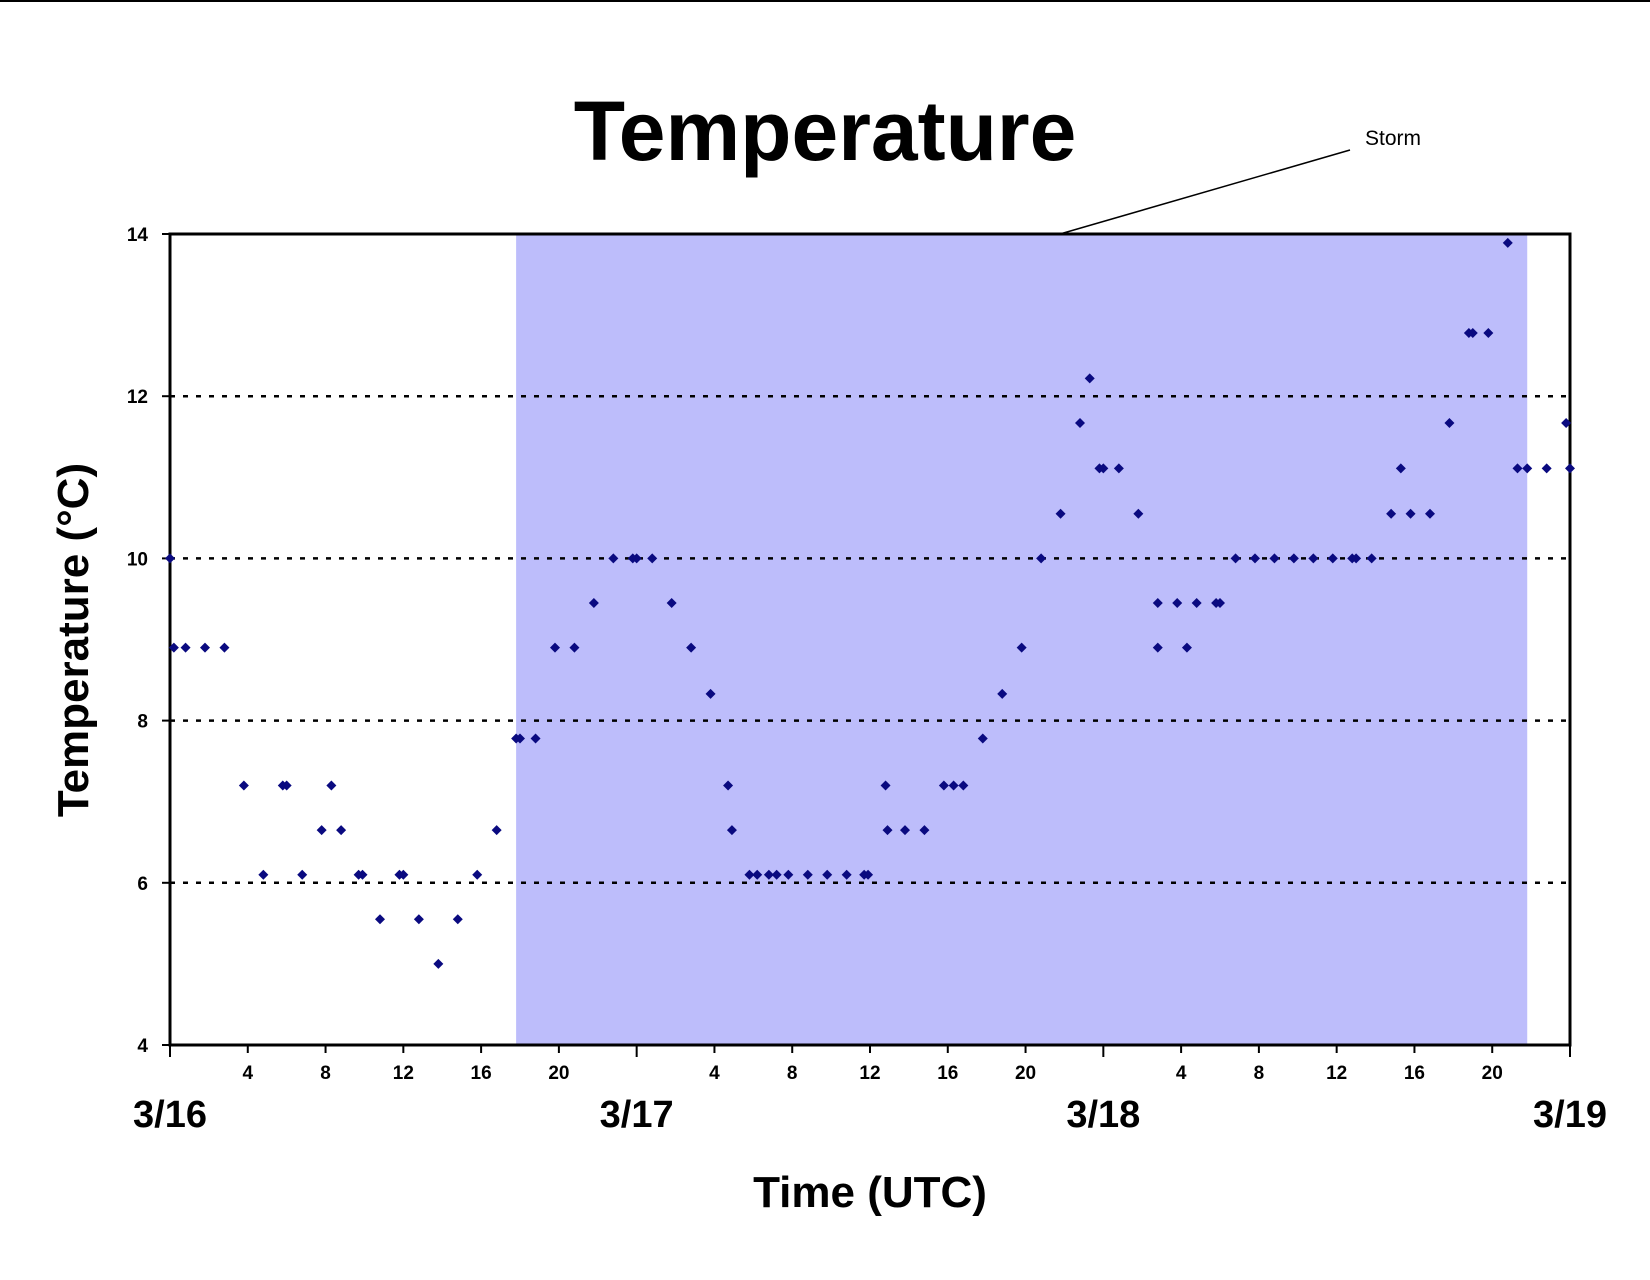 The width and height of the screenshot is (1650, 1280). Describe the element at coordinates (137, 397) in the screenshot. I see `y-tick-label: 12` at that location.